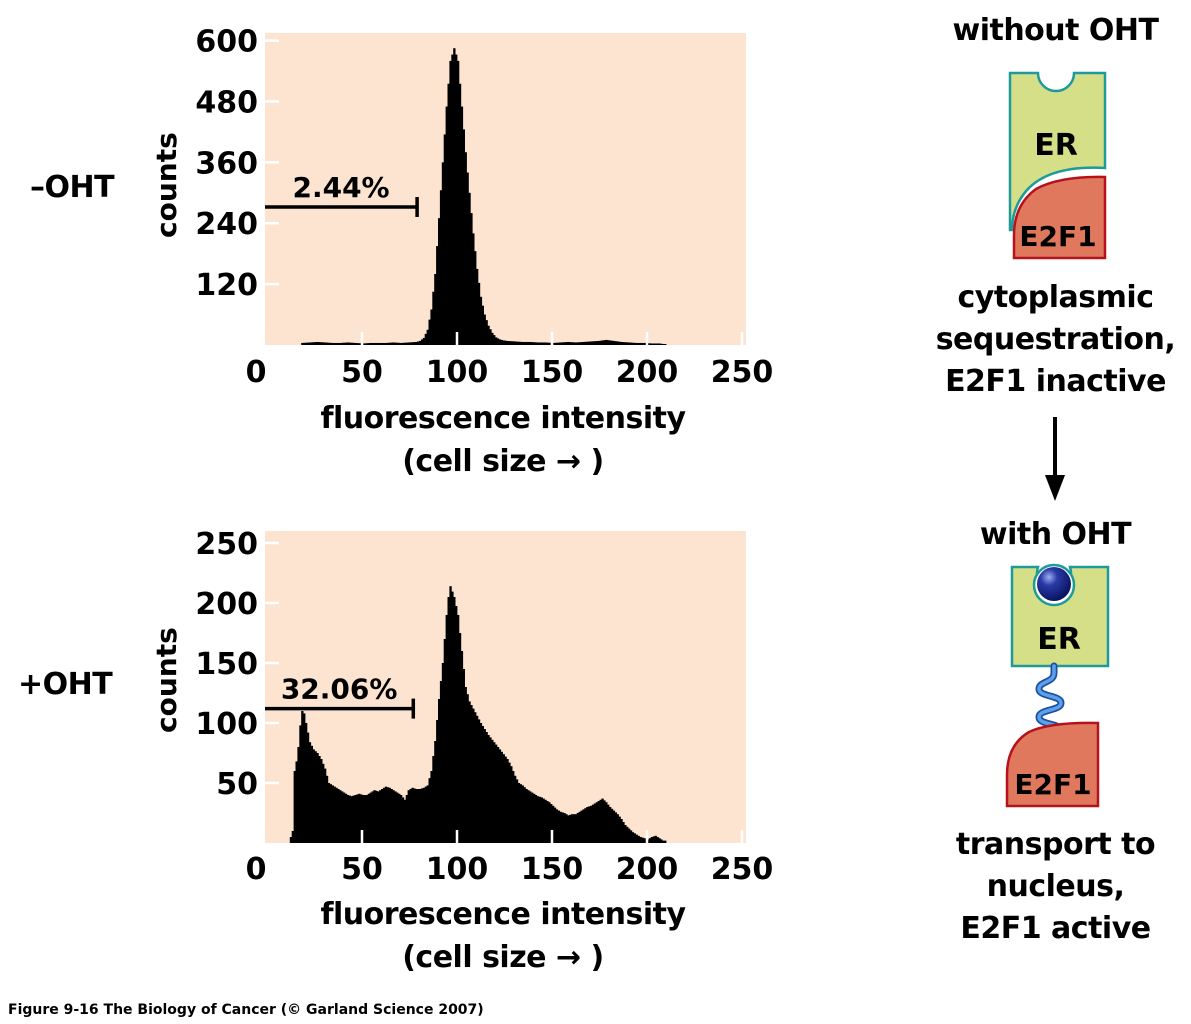 The height and width of the screenshot is (1024, 1191). I want to click on caption-line: cytoplasmic, so click(1055, 297).